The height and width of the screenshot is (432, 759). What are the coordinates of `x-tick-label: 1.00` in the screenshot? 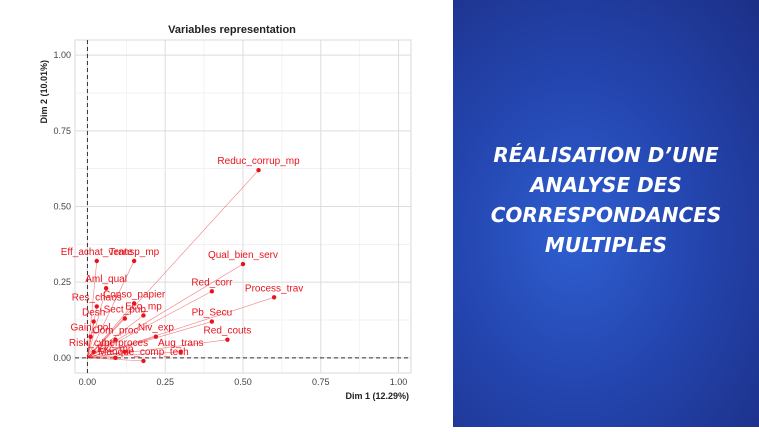 It's located at (399, 382).